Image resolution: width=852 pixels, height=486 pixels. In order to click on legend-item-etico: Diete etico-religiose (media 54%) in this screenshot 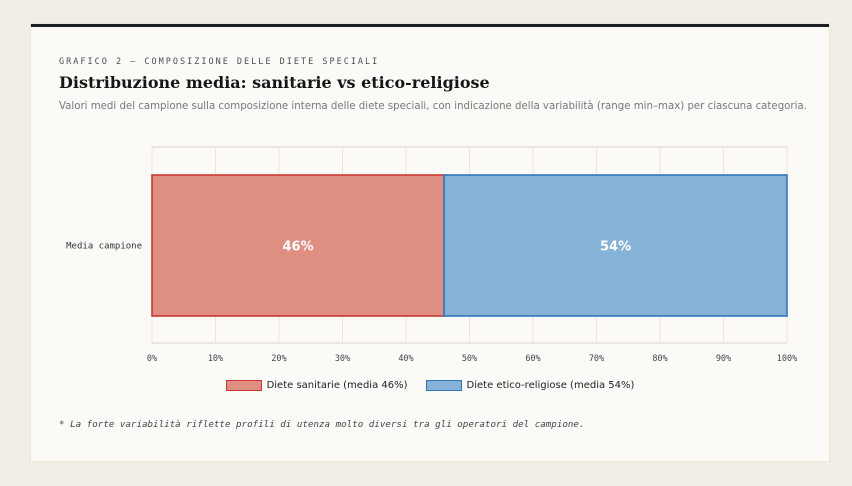, I will do `click(530, 385)`.